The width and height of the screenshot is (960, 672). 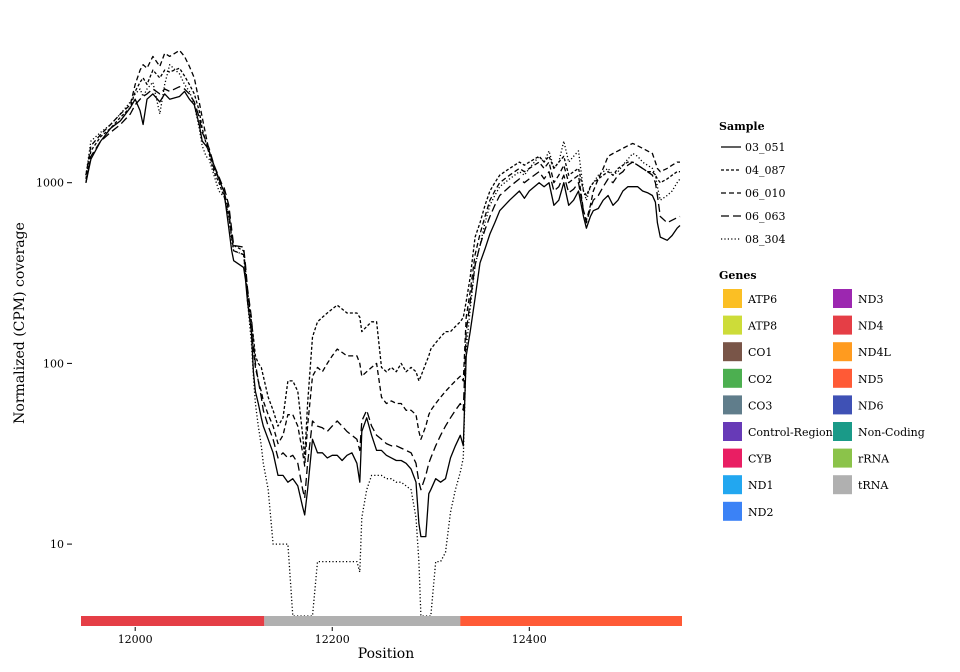 I want to click on gene-label-ATP6: ATP6, so click(x=762, y=299).